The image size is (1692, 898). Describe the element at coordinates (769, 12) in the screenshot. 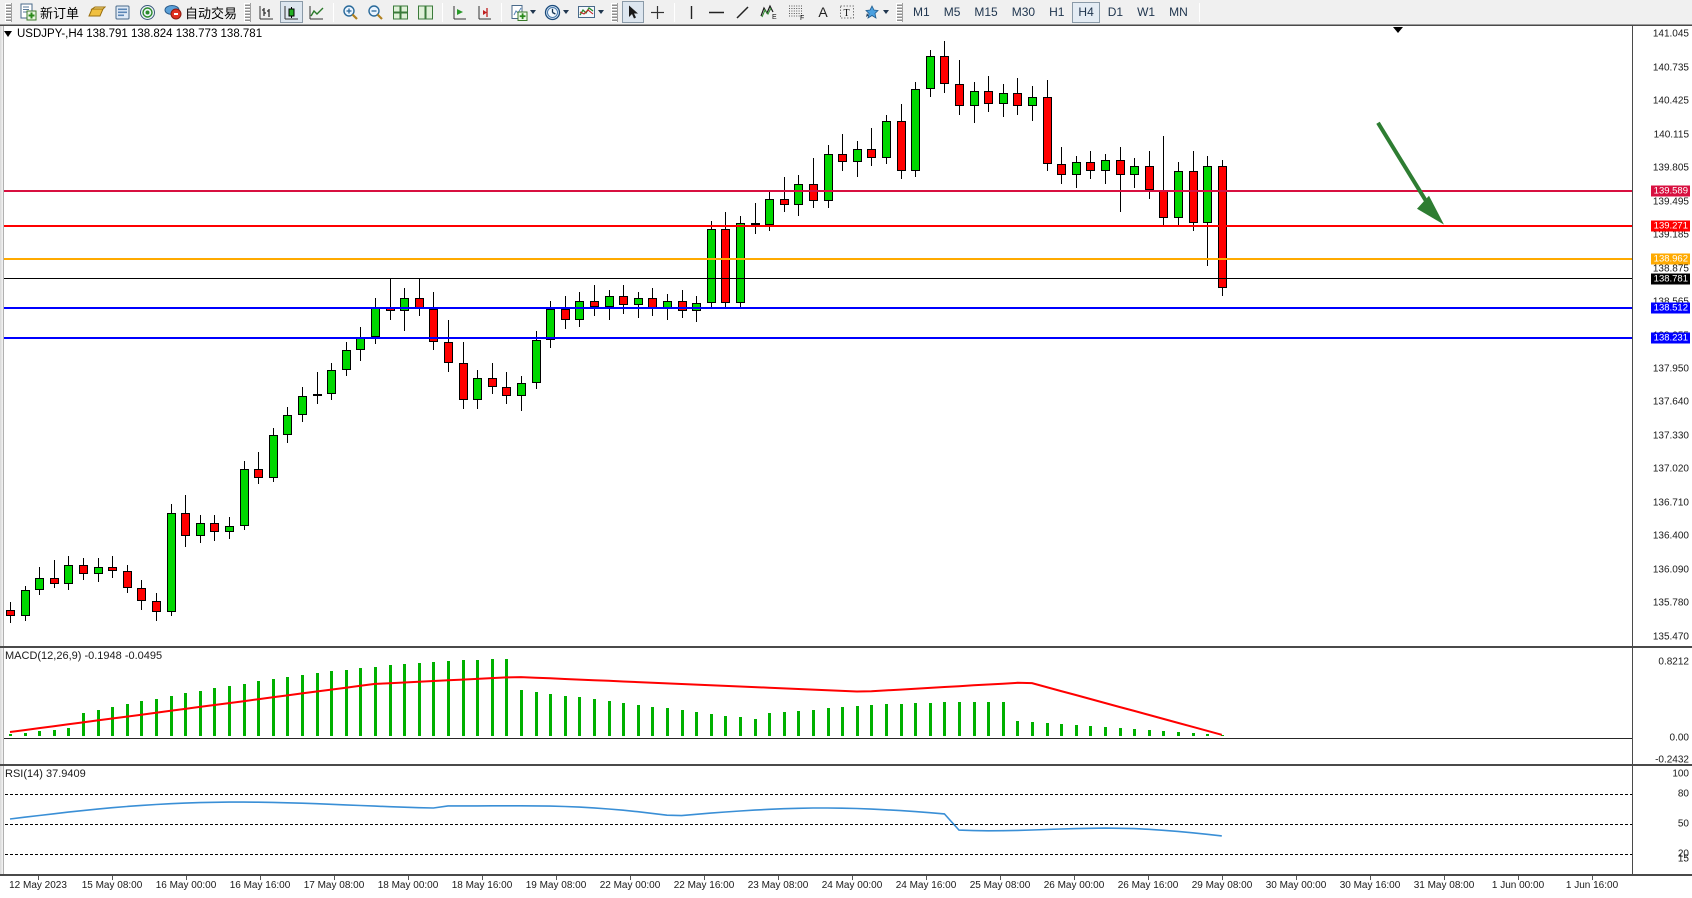

I see `elliott-wave-icon: E` at that location.